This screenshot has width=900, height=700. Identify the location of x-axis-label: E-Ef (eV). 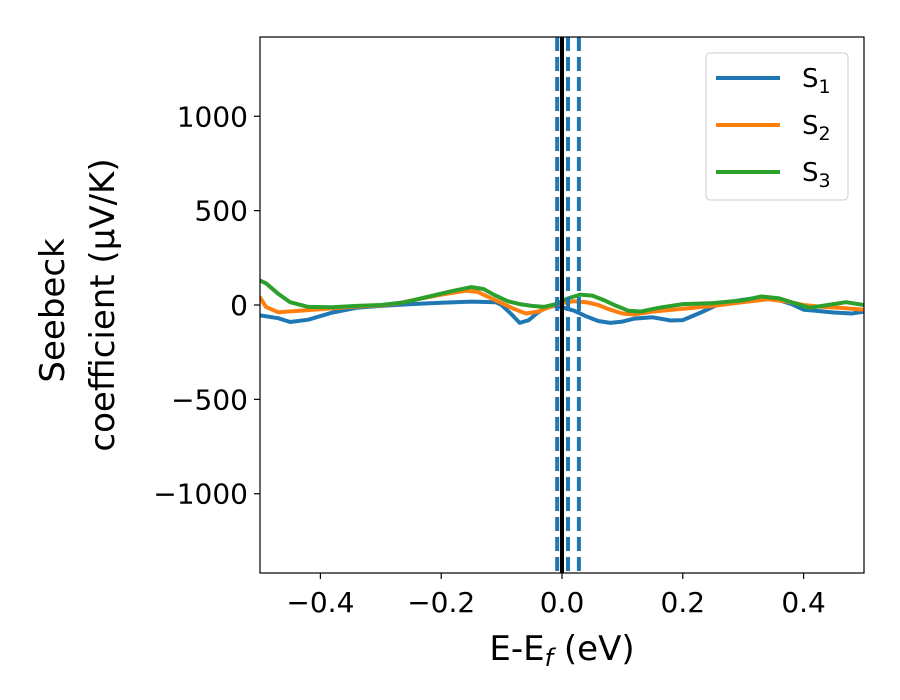
(561, 650).